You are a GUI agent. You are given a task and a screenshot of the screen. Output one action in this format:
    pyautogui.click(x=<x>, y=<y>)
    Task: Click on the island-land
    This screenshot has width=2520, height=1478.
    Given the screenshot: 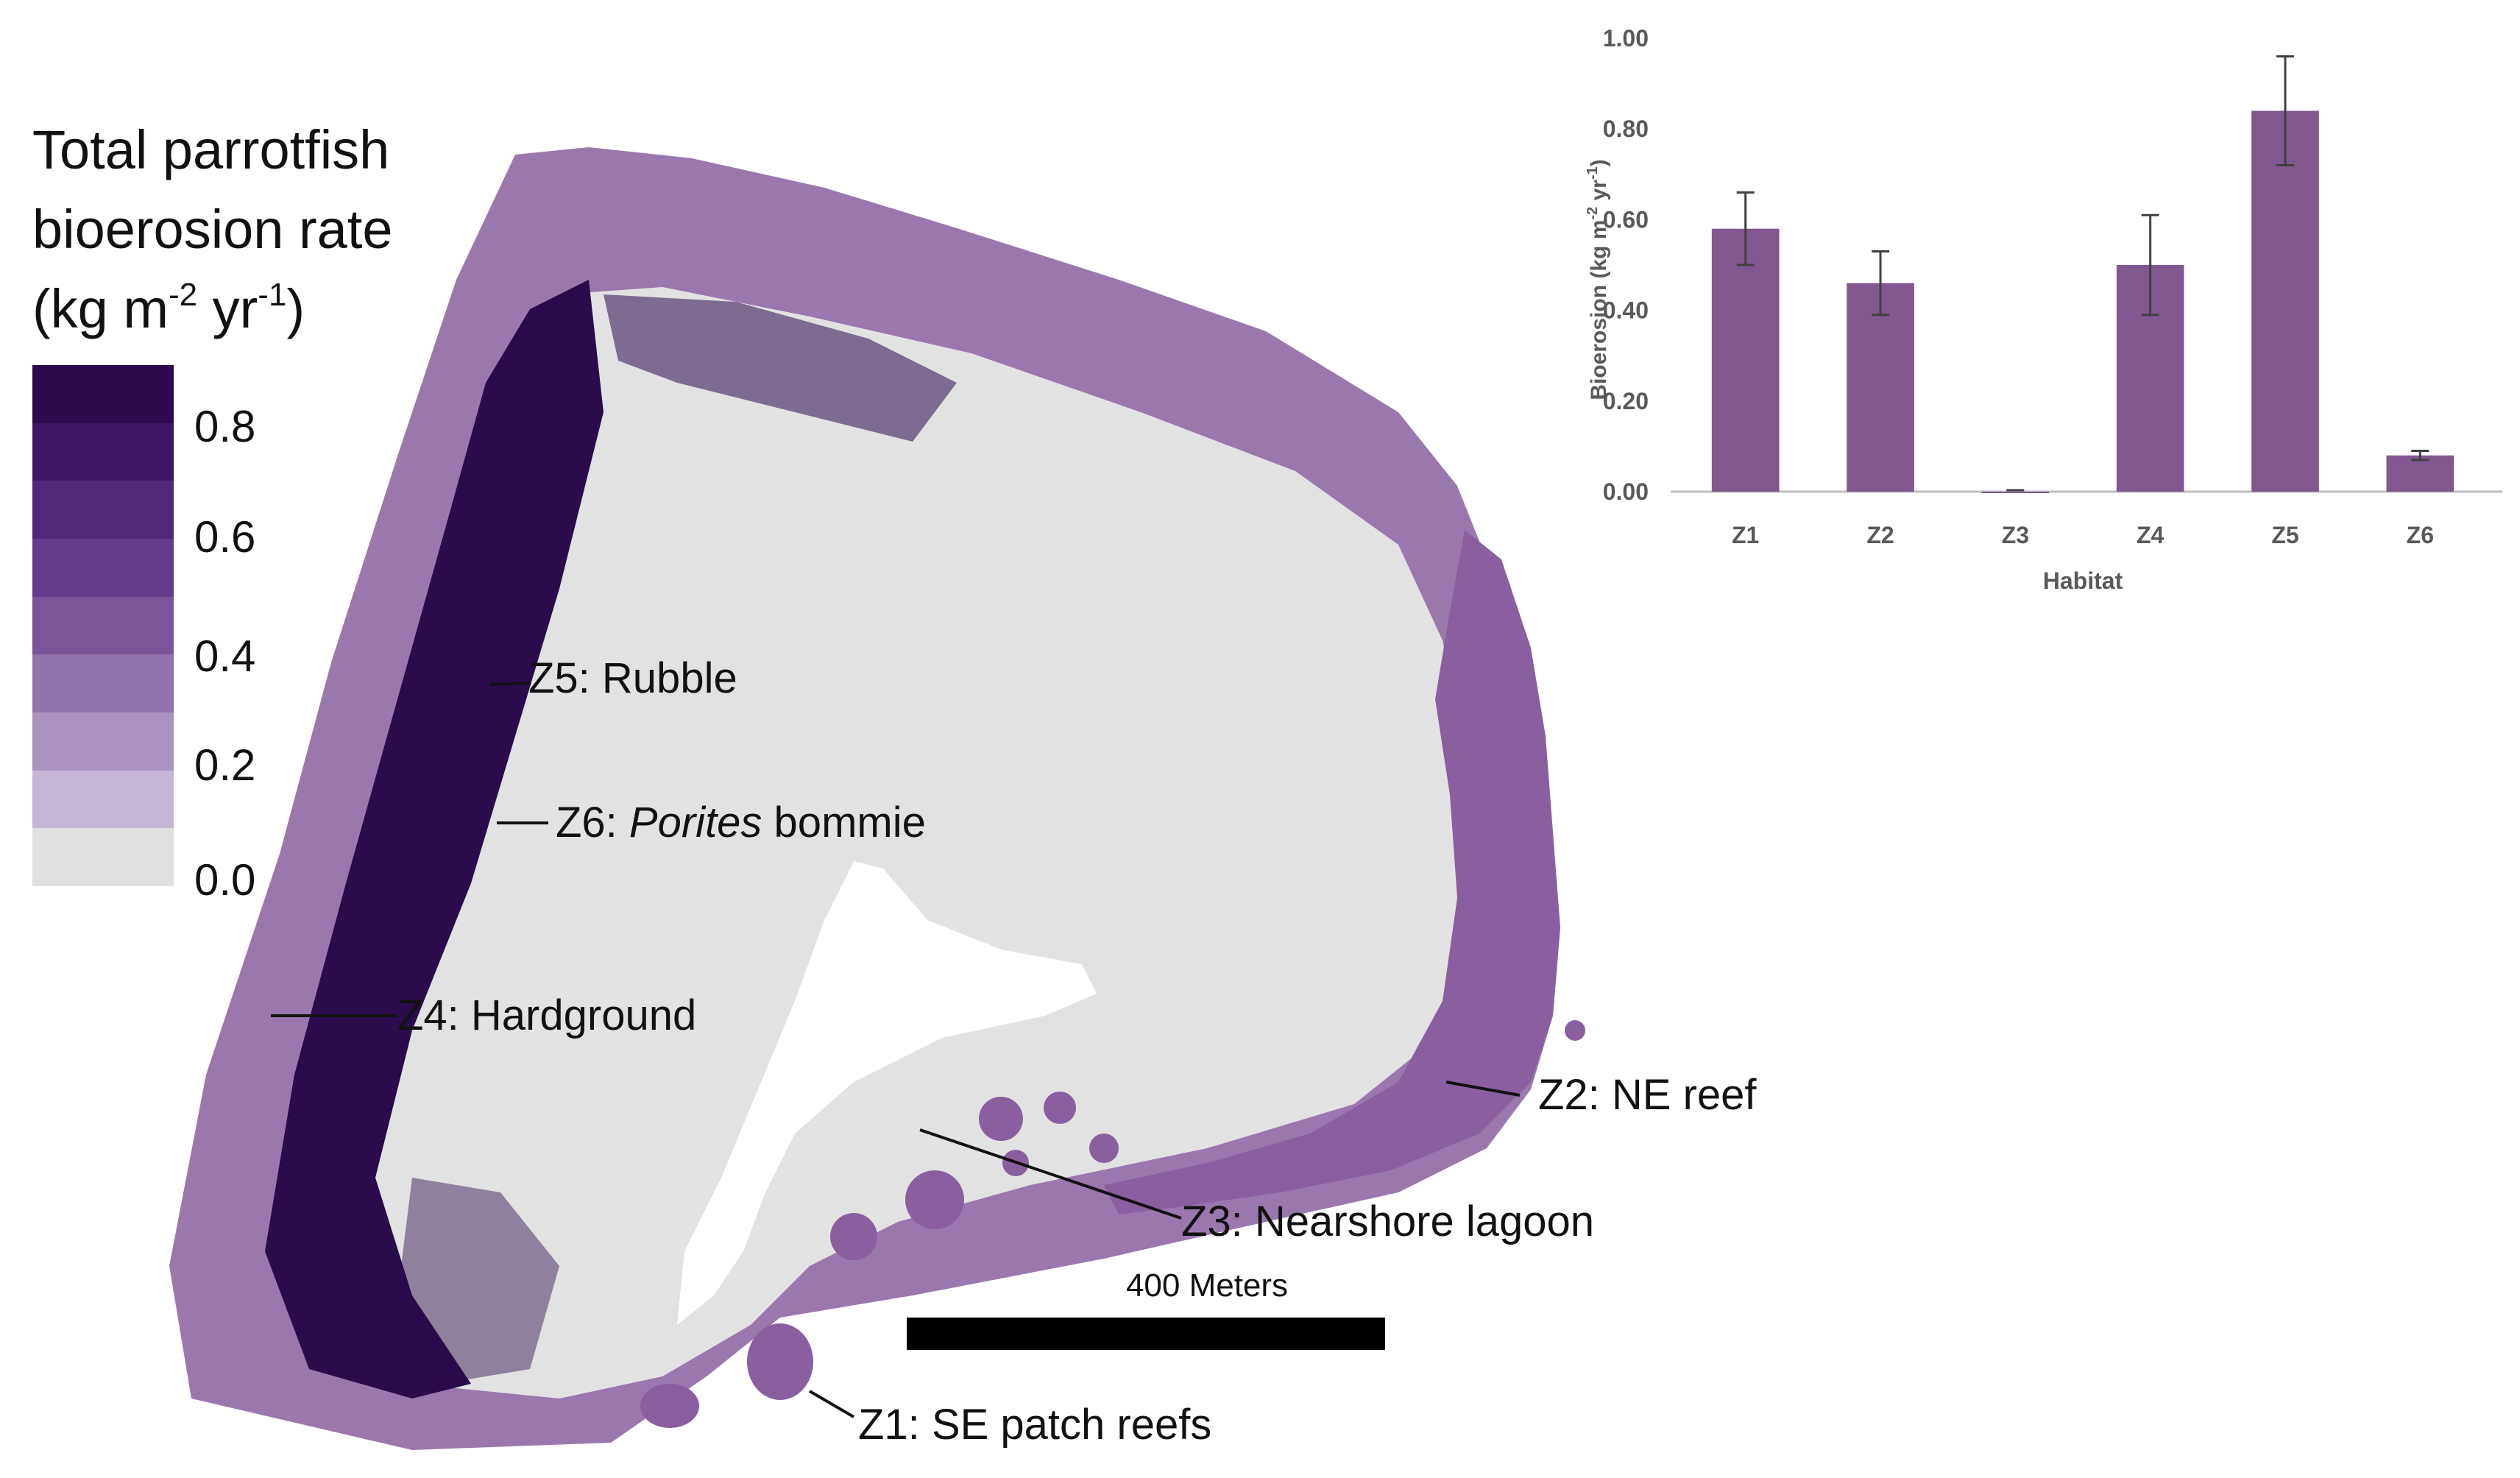 What is the action you would take?
    pyautogui.click(x=887, y=1093)
    